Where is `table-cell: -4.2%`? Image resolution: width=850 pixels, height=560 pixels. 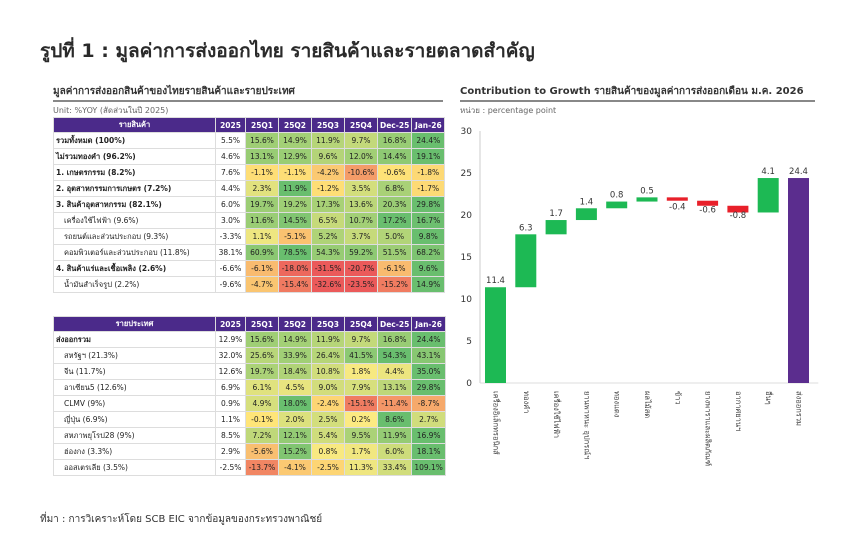 table-cell: -4.2% is located at coordinates (328, 172).